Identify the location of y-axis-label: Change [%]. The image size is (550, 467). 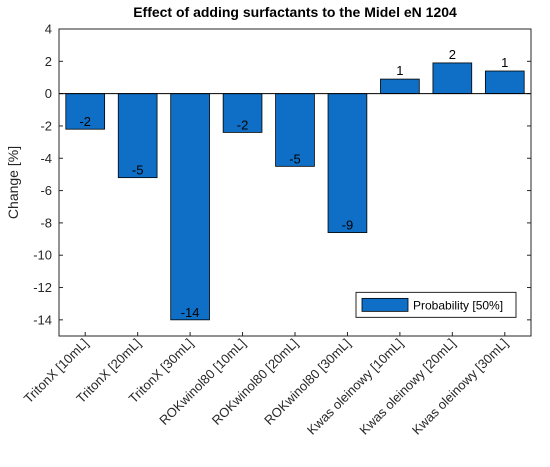
(13, 182).